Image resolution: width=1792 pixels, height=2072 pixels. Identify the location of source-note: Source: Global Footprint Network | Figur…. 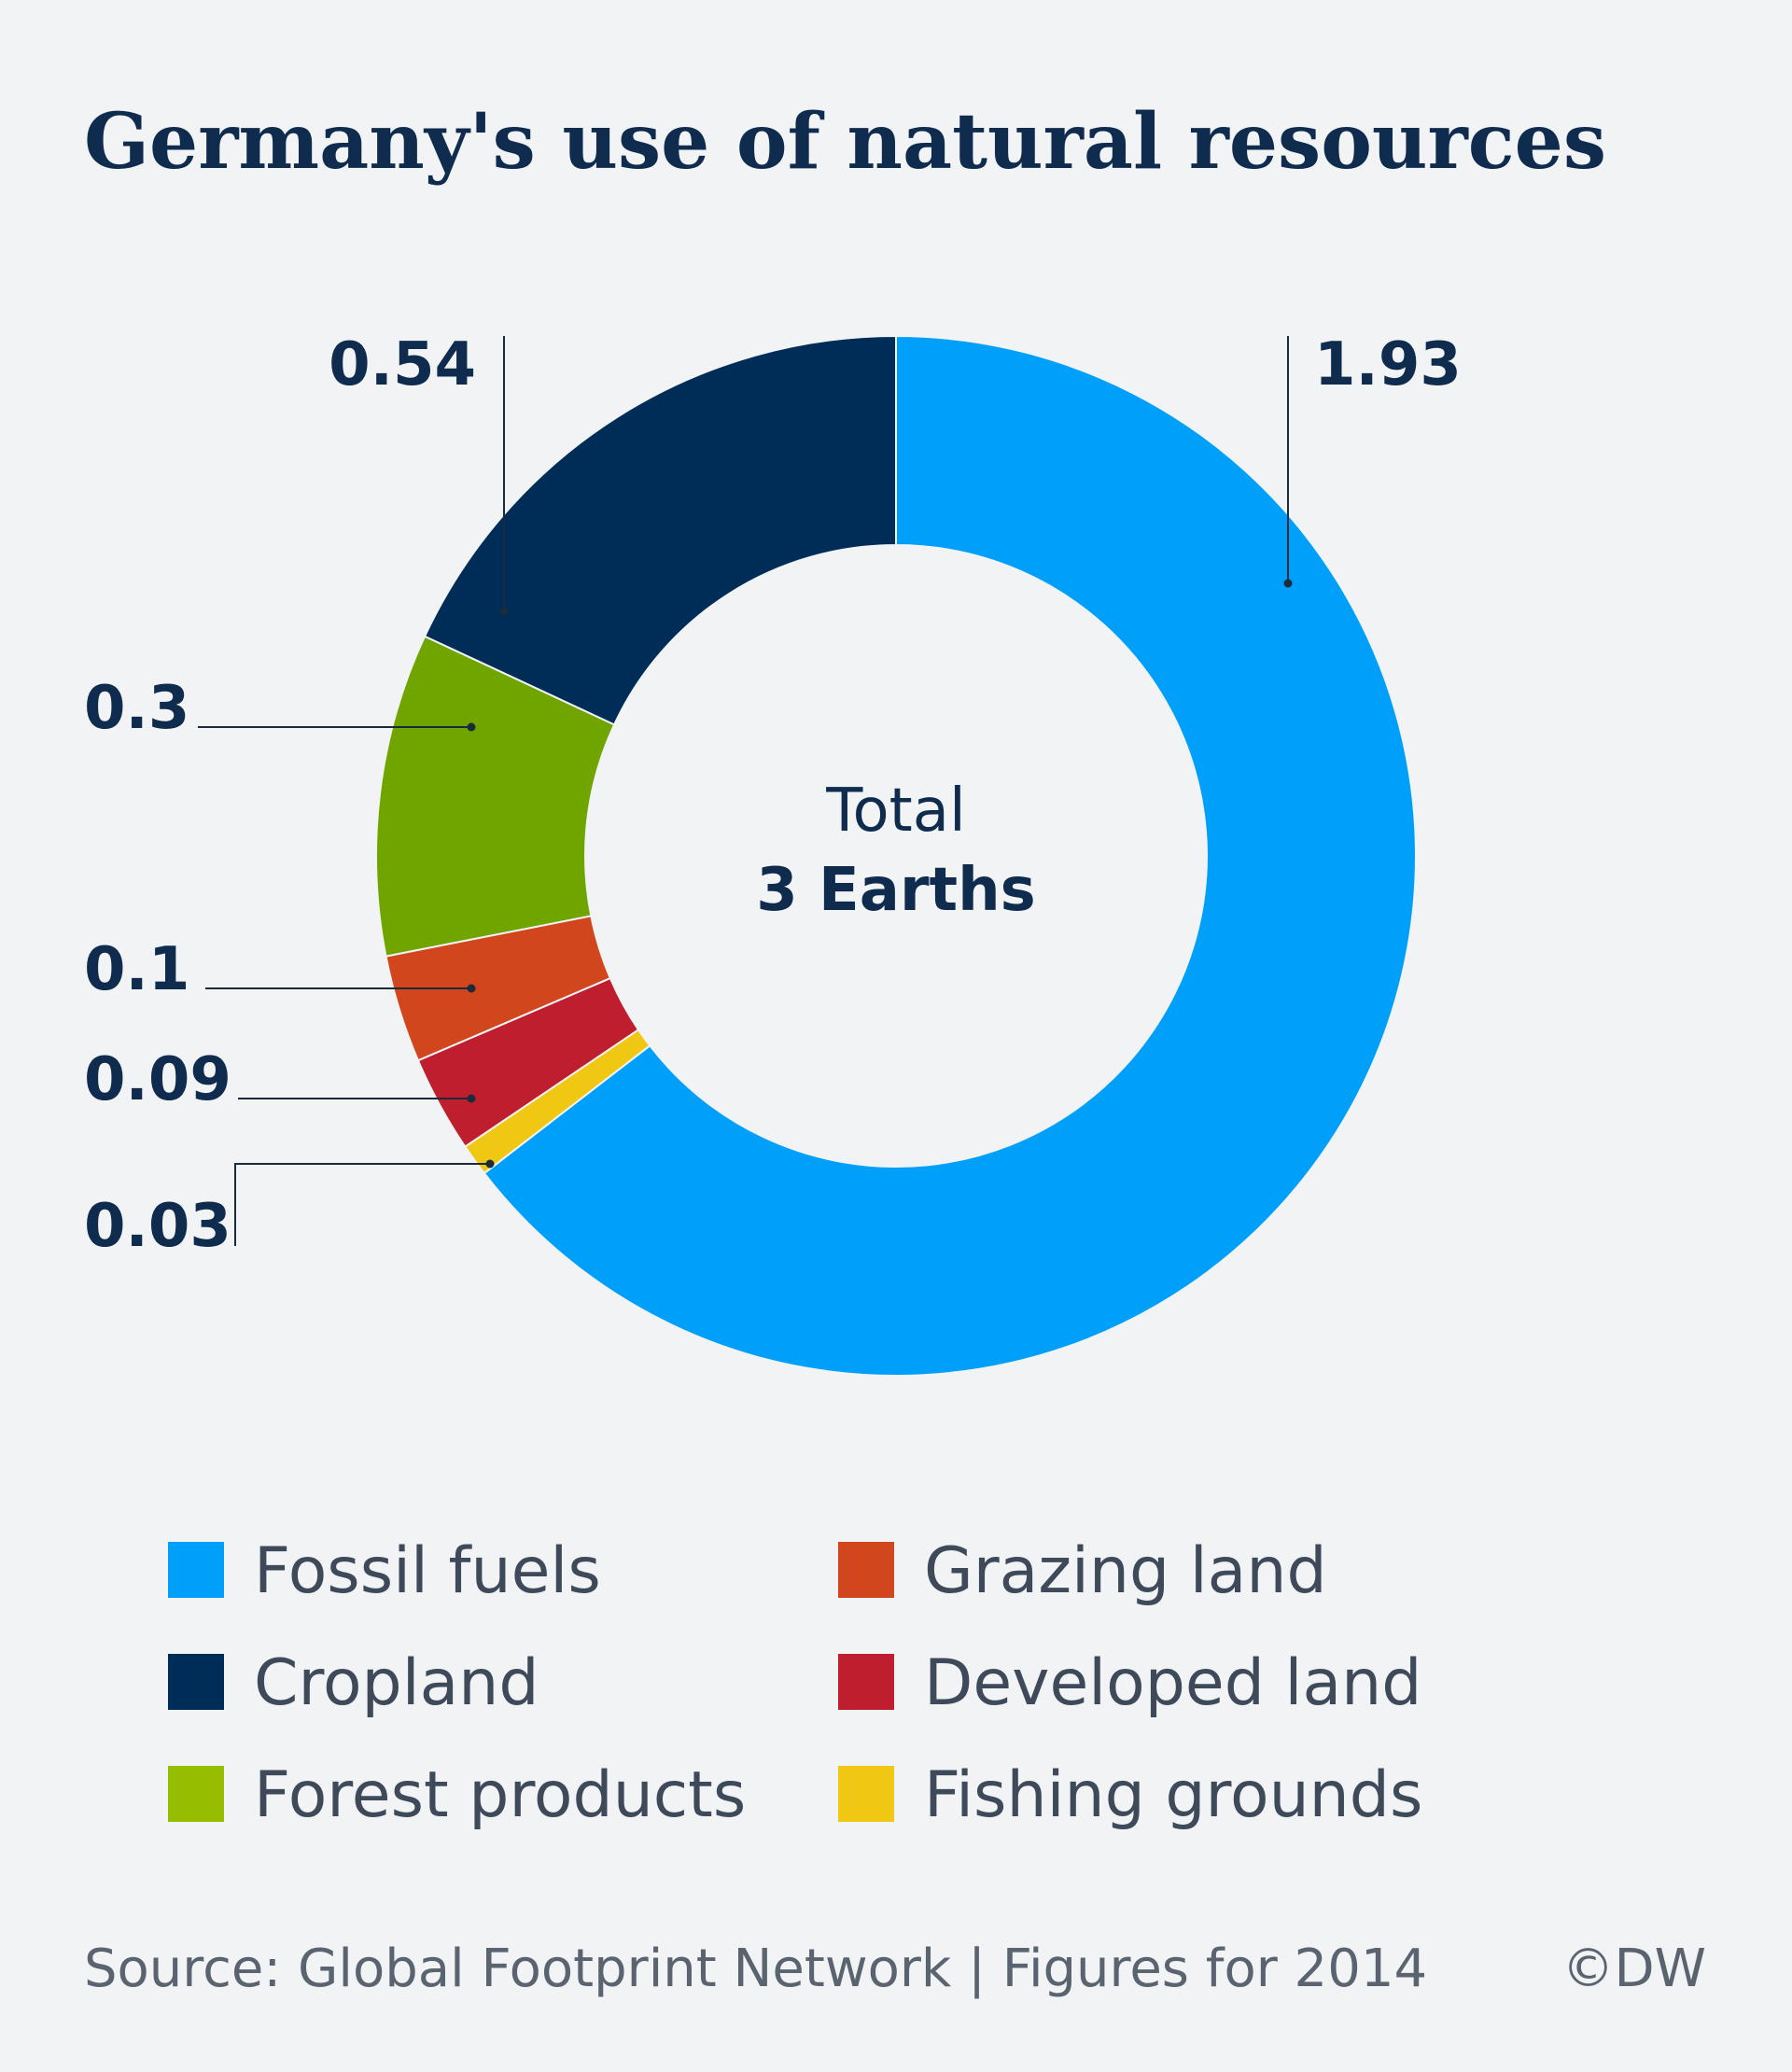
(755, 1969).